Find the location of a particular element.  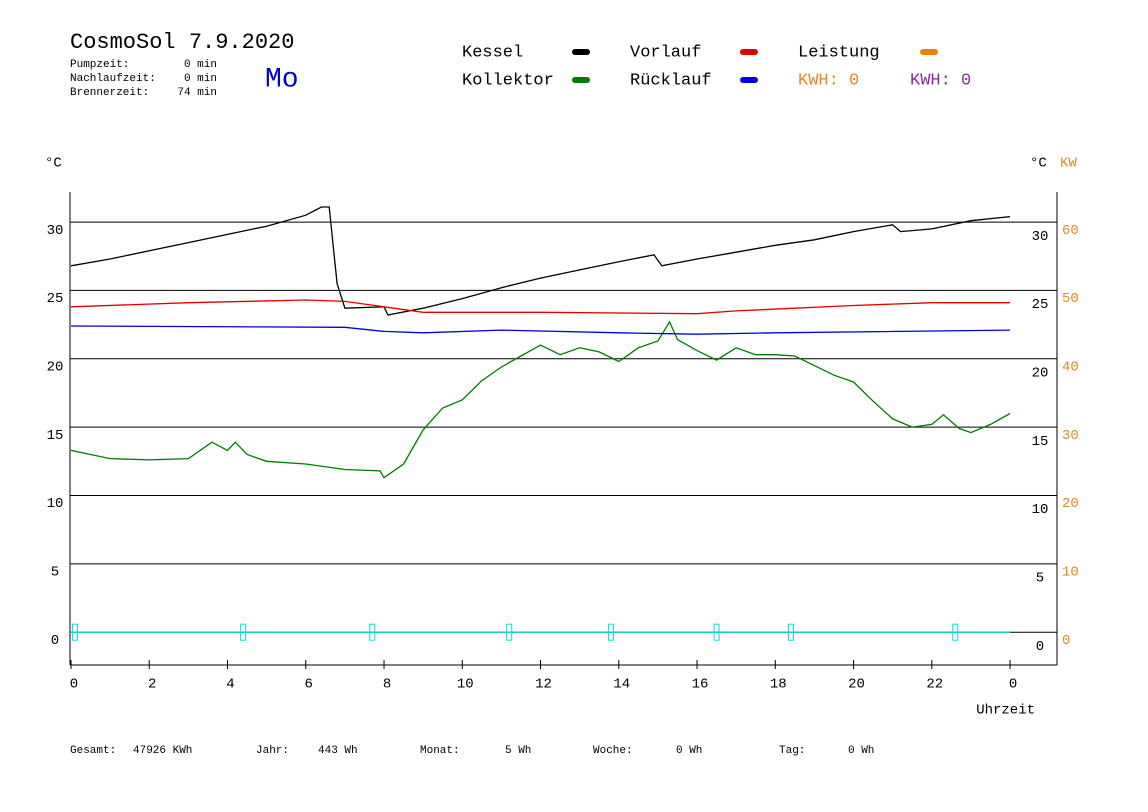

y-right-tick-label: 20 is located at coordinates (1040, 373).